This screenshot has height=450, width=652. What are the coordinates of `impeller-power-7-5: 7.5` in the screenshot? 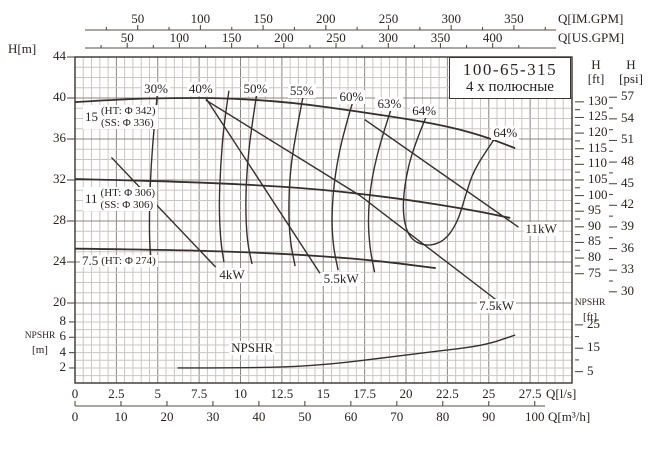 It's located at (90, 260).